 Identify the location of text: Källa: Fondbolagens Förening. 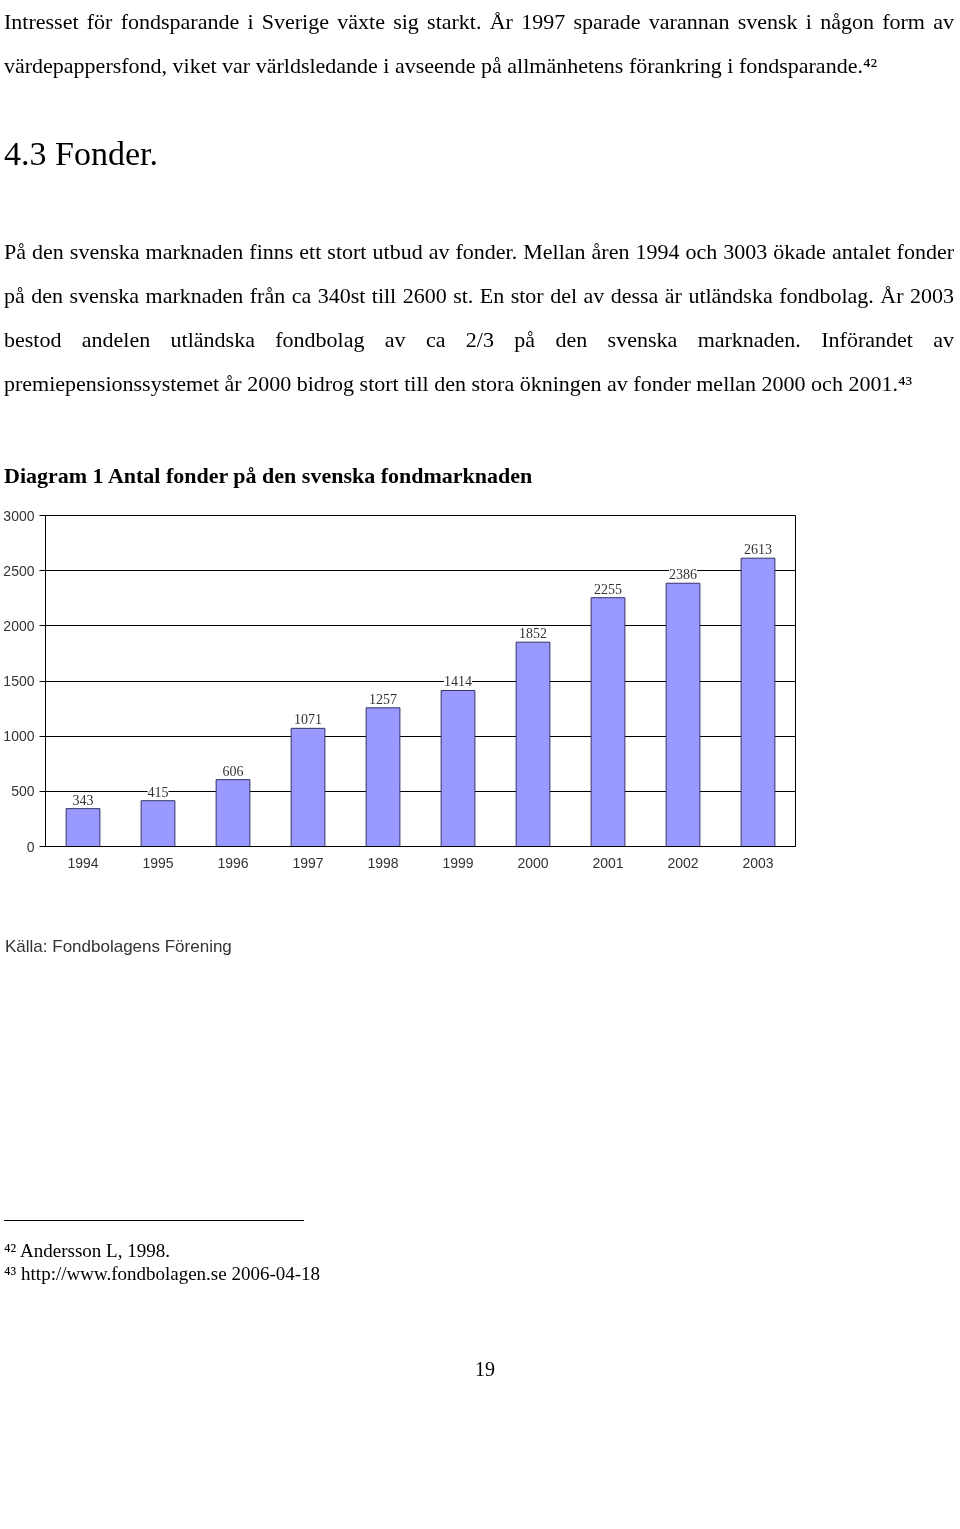
(118, 947).